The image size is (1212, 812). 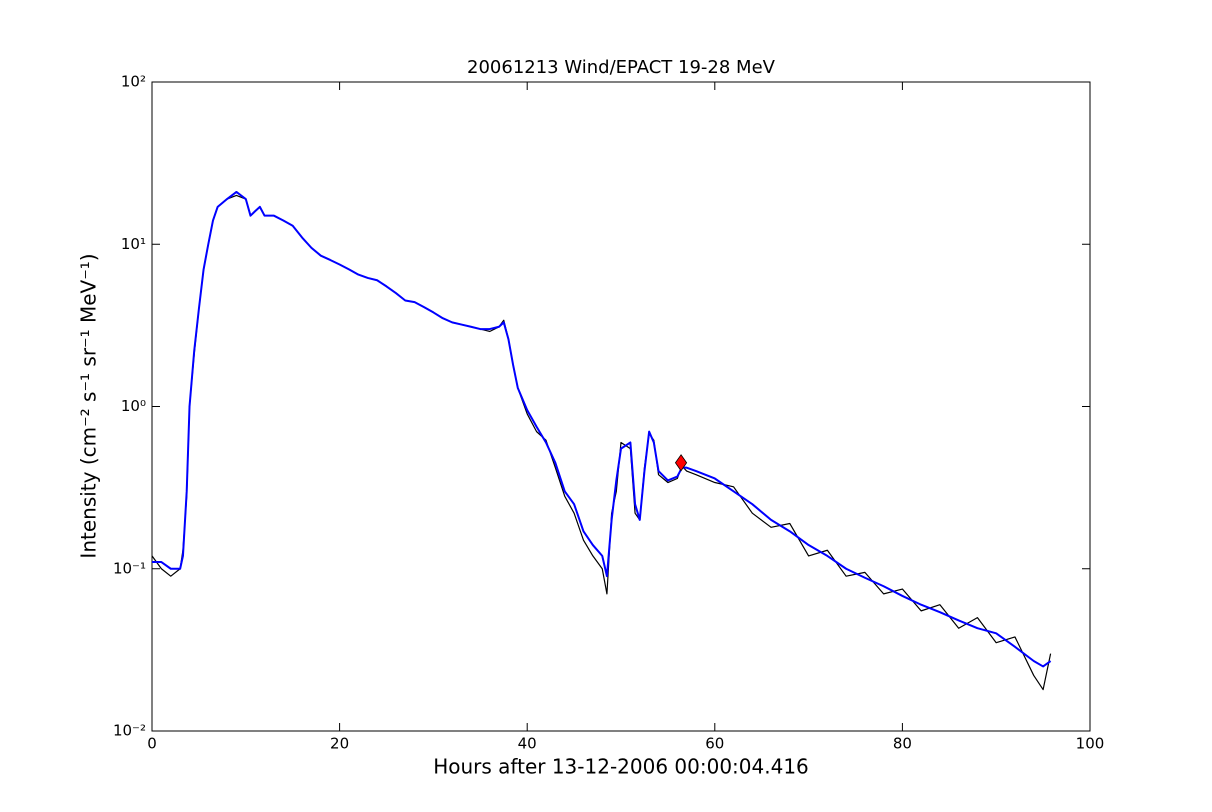 What do you see at coordinates (152, 744) in the screenshot?
I see `x-tick-label: 0` at bounding box center [152, 744].